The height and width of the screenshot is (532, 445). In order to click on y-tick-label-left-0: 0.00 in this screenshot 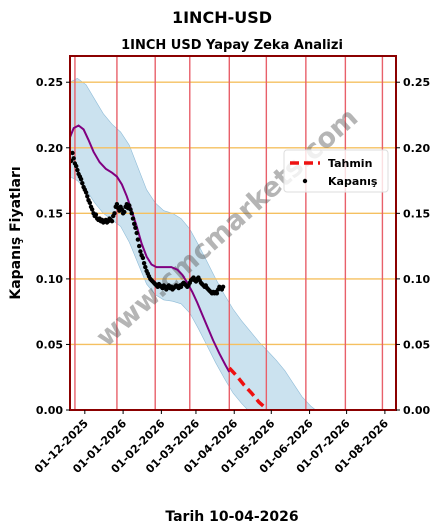, I will do `click(49, 410)`.